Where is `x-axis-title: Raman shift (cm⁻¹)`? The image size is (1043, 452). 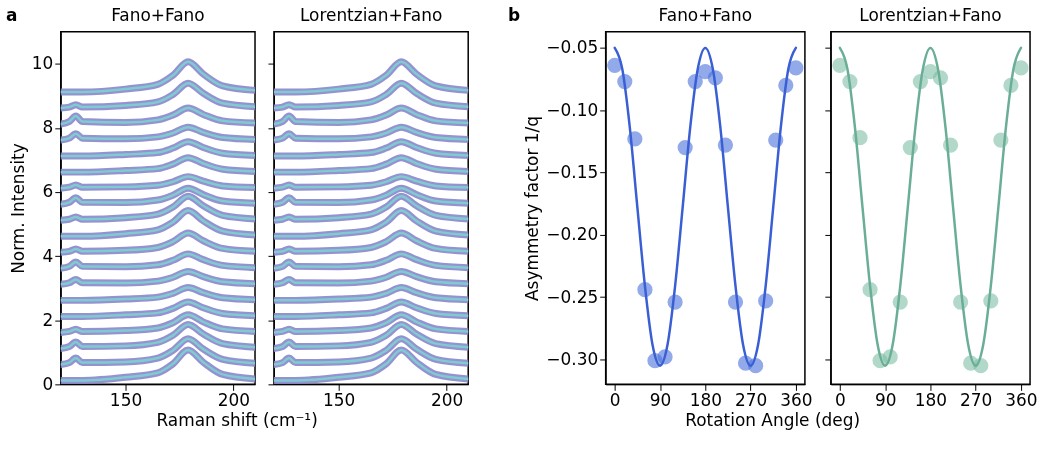 x-axis-title: Raman shift (cm⁻¹) is located at coordinates (237, 419).